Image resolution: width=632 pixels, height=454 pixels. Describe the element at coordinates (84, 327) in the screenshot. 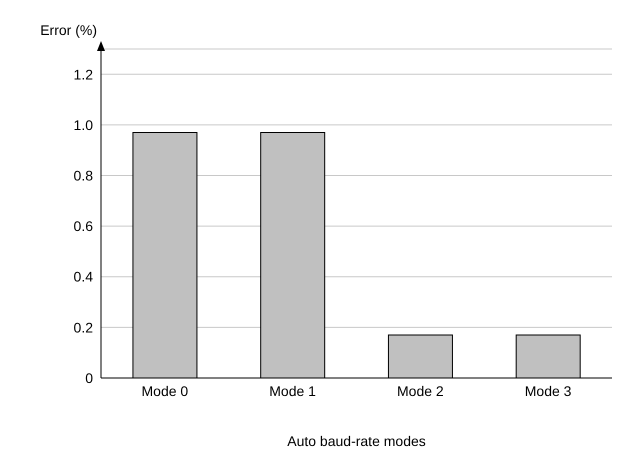

I see `y-tick-label: 0.2` at that location.